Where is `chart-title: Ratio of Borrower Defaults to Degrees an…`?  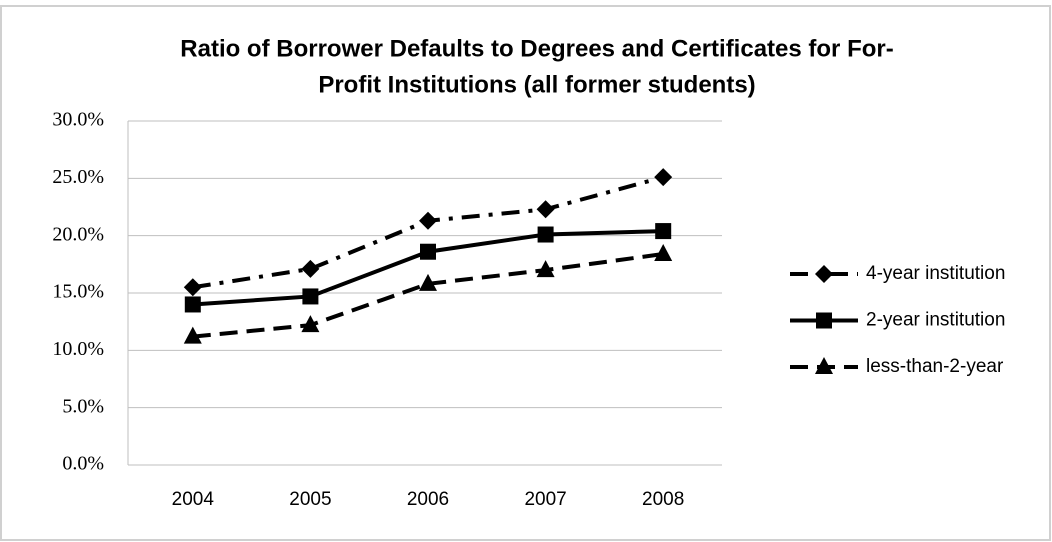
chart-title: Ratio of Borrower Defaults to Degrees an… is located at coordinates (536, 48).